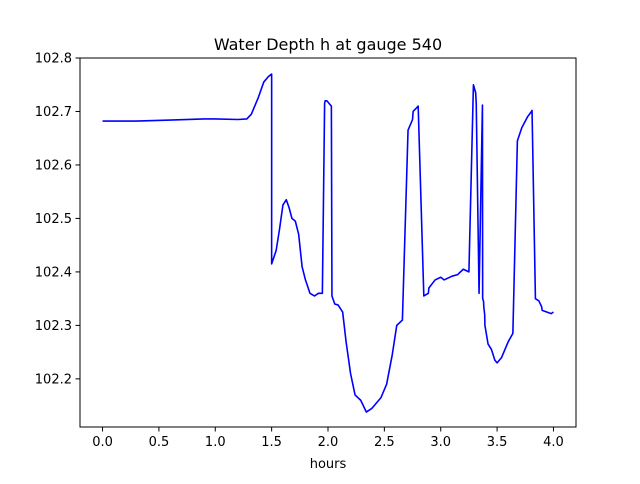 The image size is (640, 484). Describe the element at coordinates (53, 272) in the screenshot. I see `y-tick-label: 102.4` at that location.